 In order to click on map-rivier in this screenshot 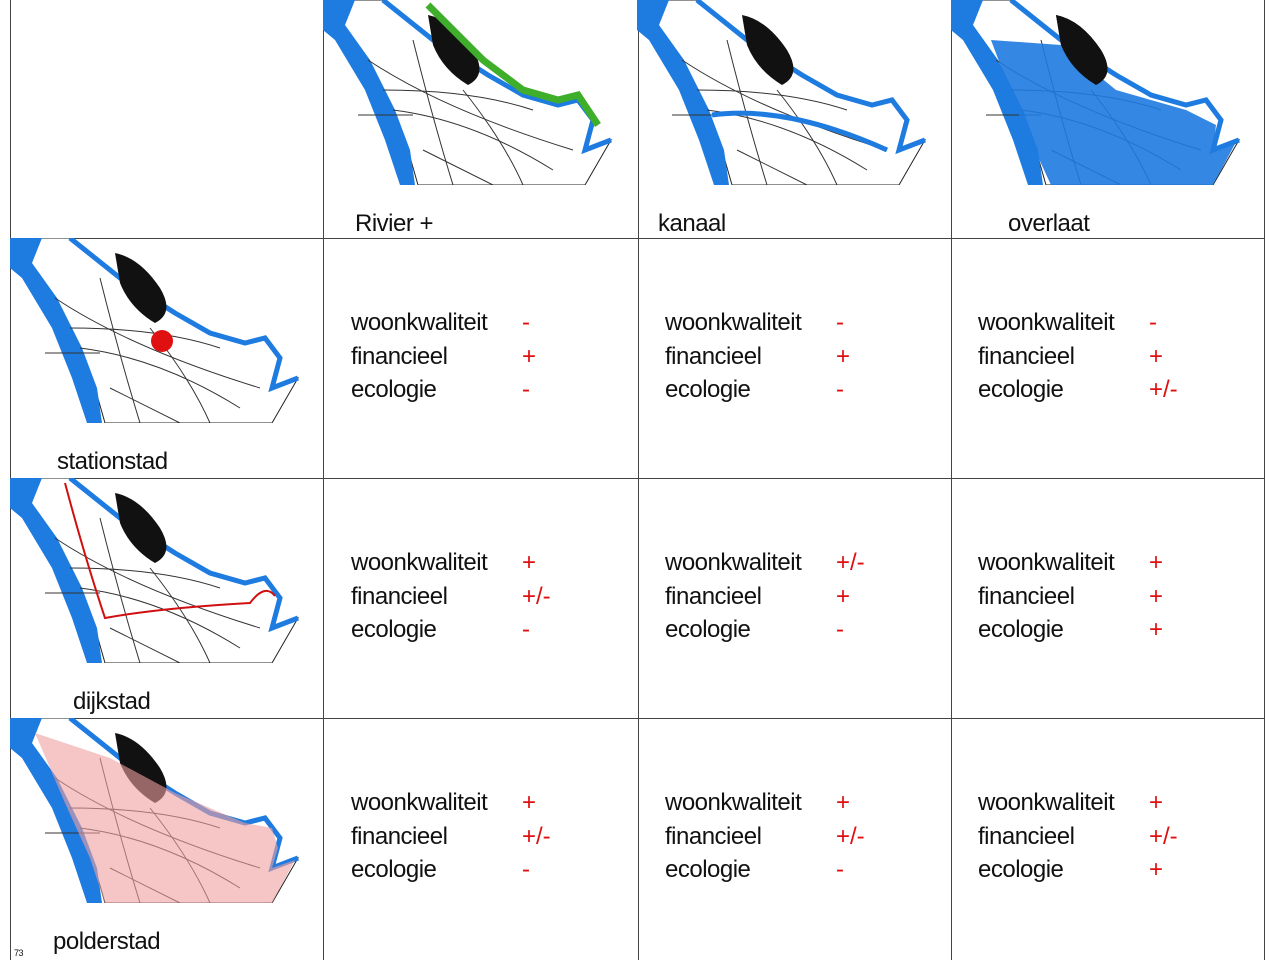, I will do `click(468, 92)`.